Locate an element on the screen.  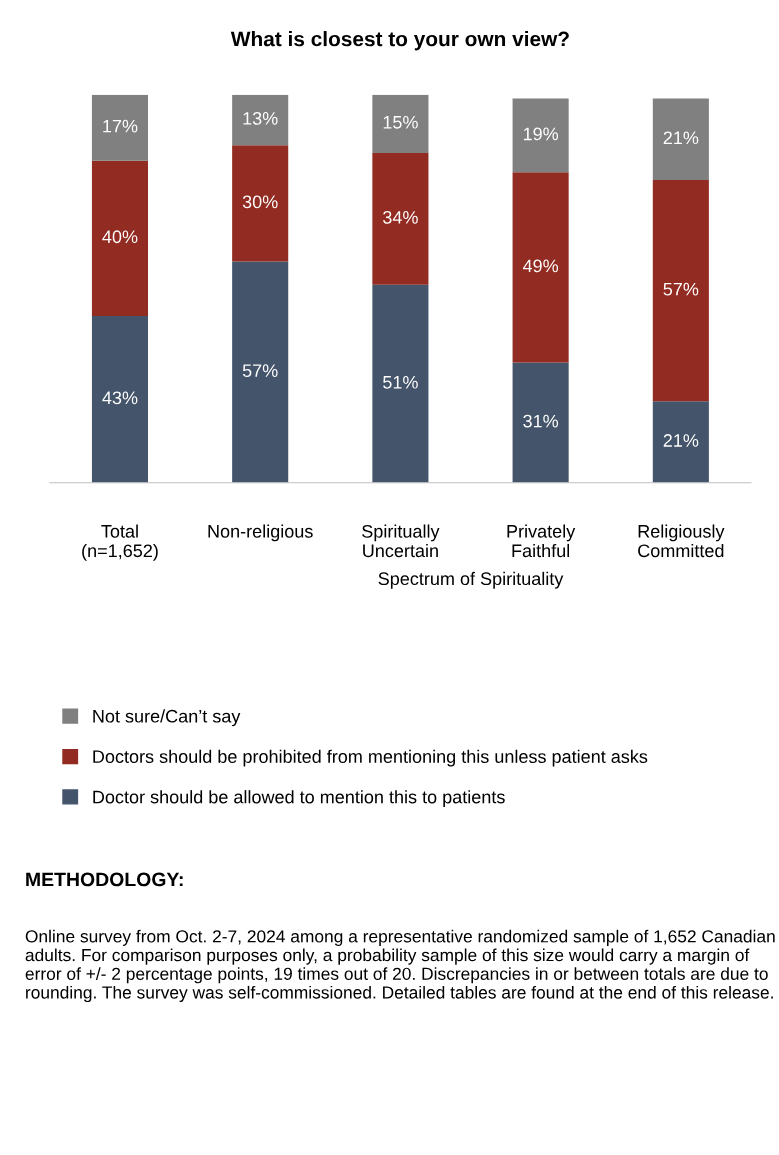
x-tick-label: Religiously Committed is located at coordinates (681, 541).